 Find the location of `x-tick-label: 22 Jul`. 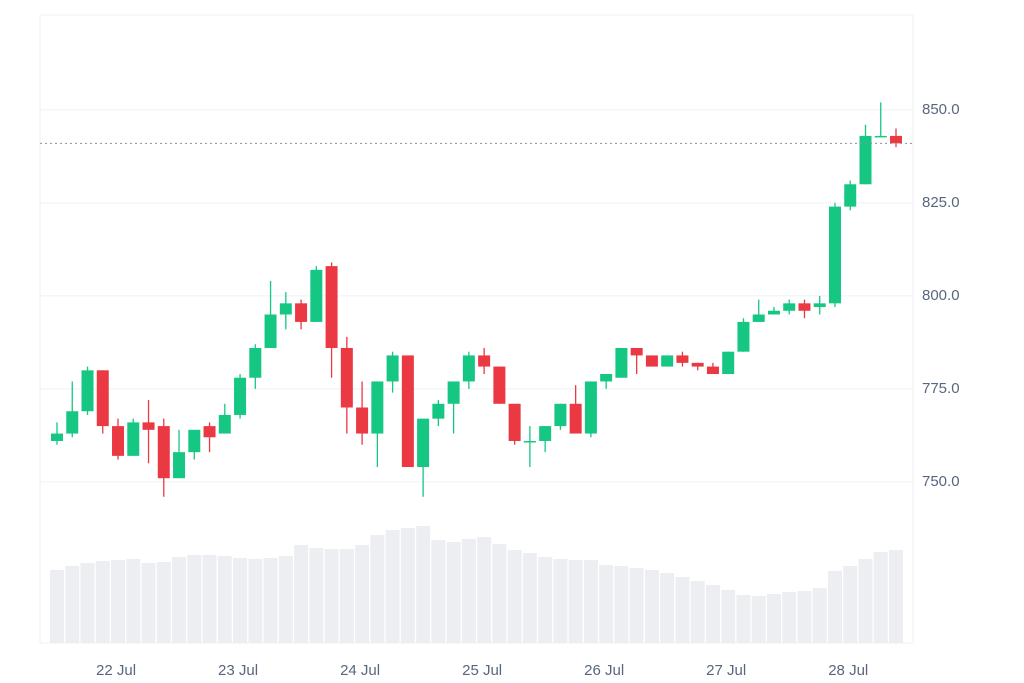

x-tick-label: 22 Jul is located at coordinates (116, 670).